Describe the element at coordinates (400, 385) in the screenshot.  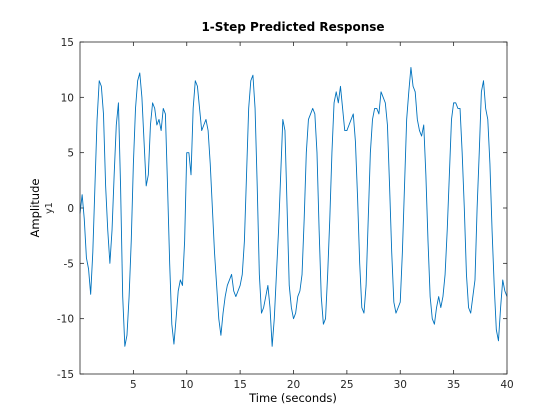
I see `x-tick-label-5: 30` at that location.